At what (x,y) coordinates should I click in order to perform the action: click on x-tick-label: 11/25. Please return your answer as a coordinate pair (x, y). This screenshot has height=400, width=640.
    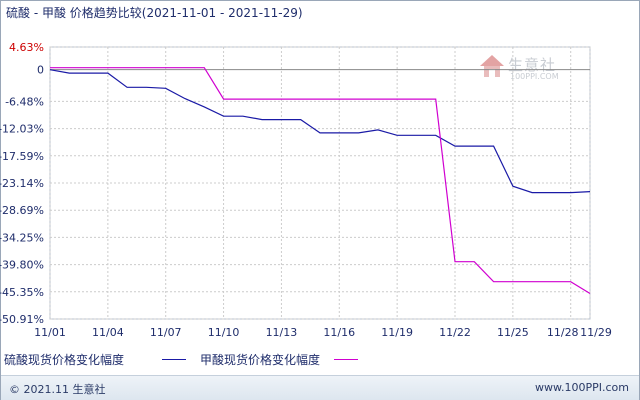
    Looking at the image, I should click on (513, 332).